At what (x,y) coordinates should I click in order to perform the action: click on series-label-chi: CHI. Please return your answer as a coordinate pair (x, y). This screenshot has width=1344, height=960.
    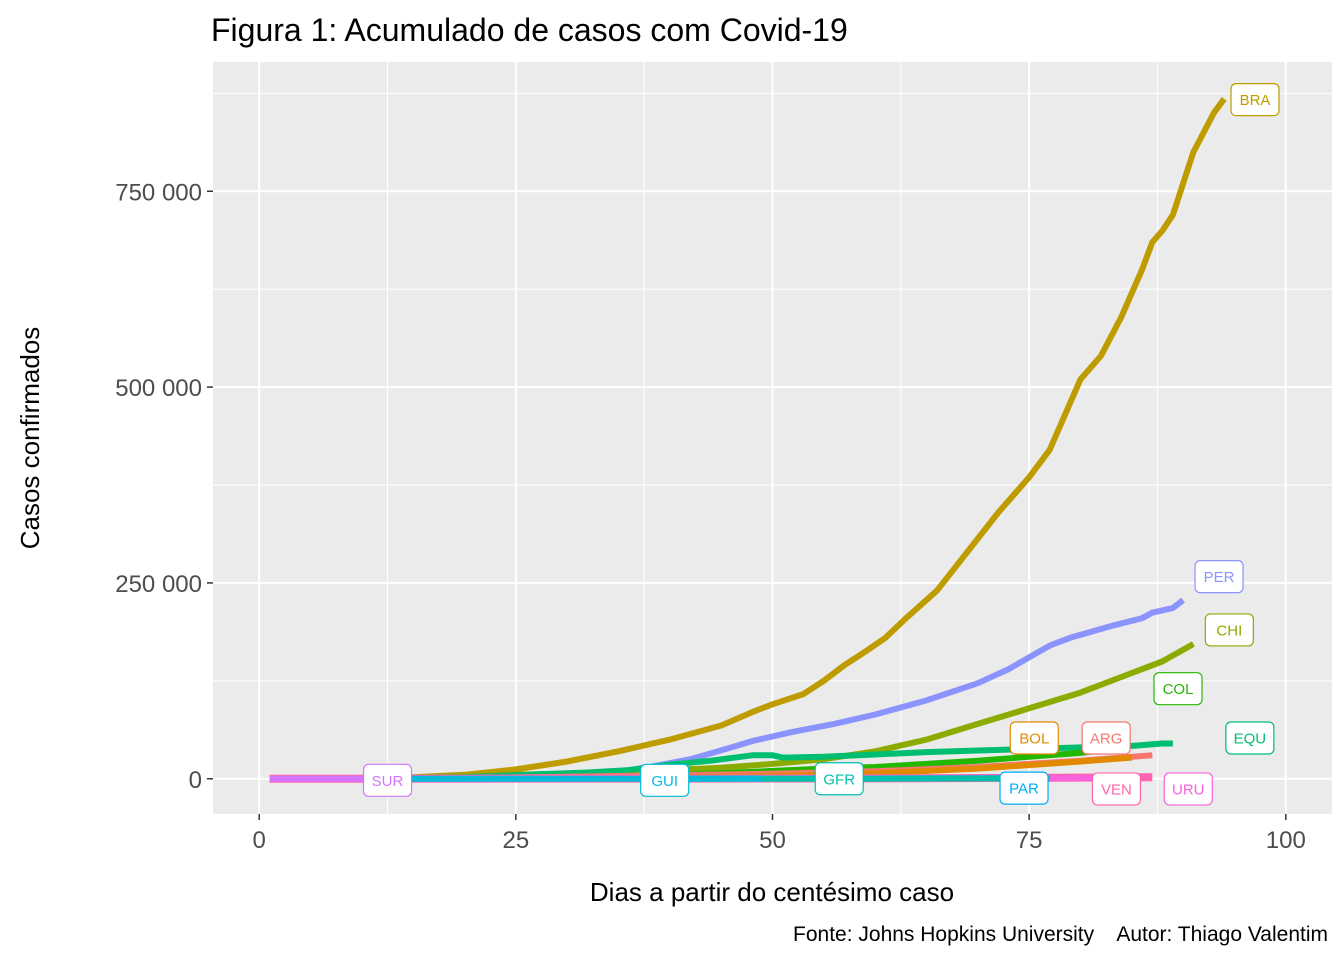
    Looking at the image, I should click on (1229, 630).